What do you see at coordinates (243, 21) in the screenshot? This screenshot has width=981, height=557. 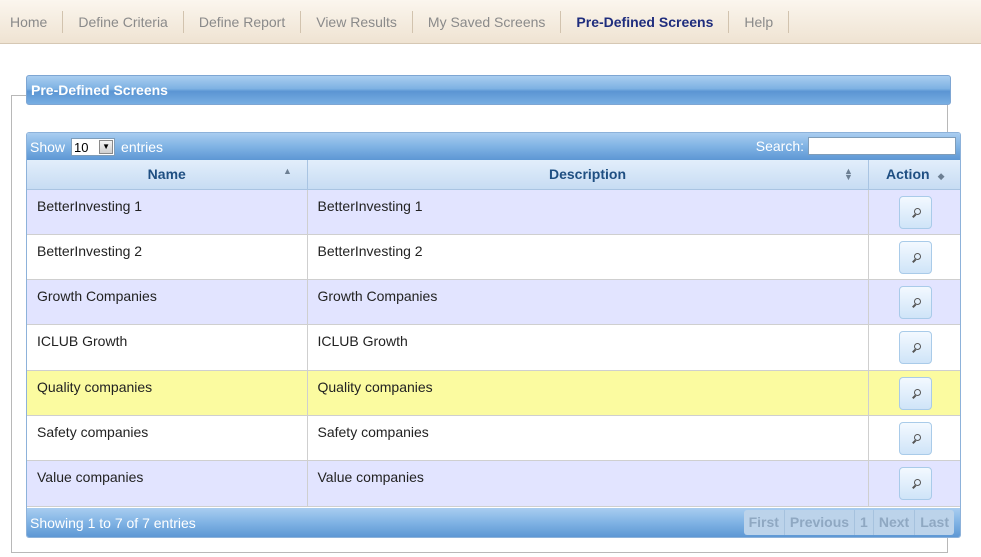 I see `nav-define-report: Define Report` at bounding box center [243, 21].